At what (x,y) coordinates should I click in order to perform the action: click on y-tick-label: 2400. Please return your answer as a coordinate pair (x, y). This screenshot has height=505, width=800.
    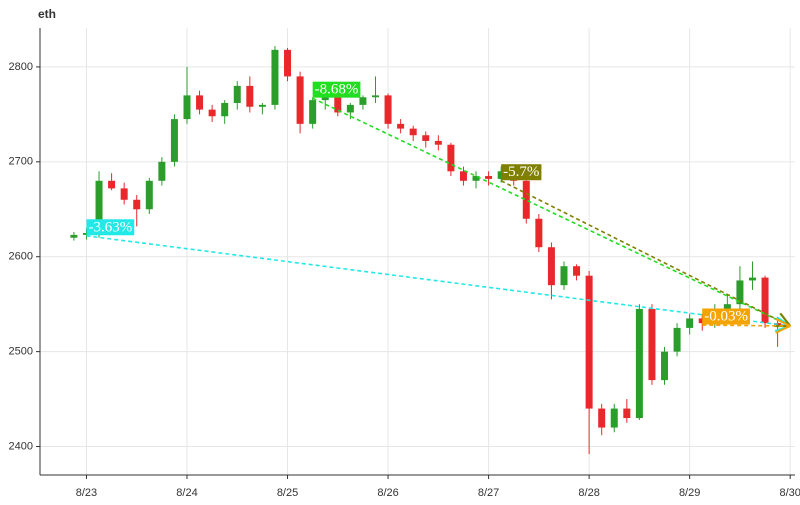
    Looking at the image, I should click on (21, 446).